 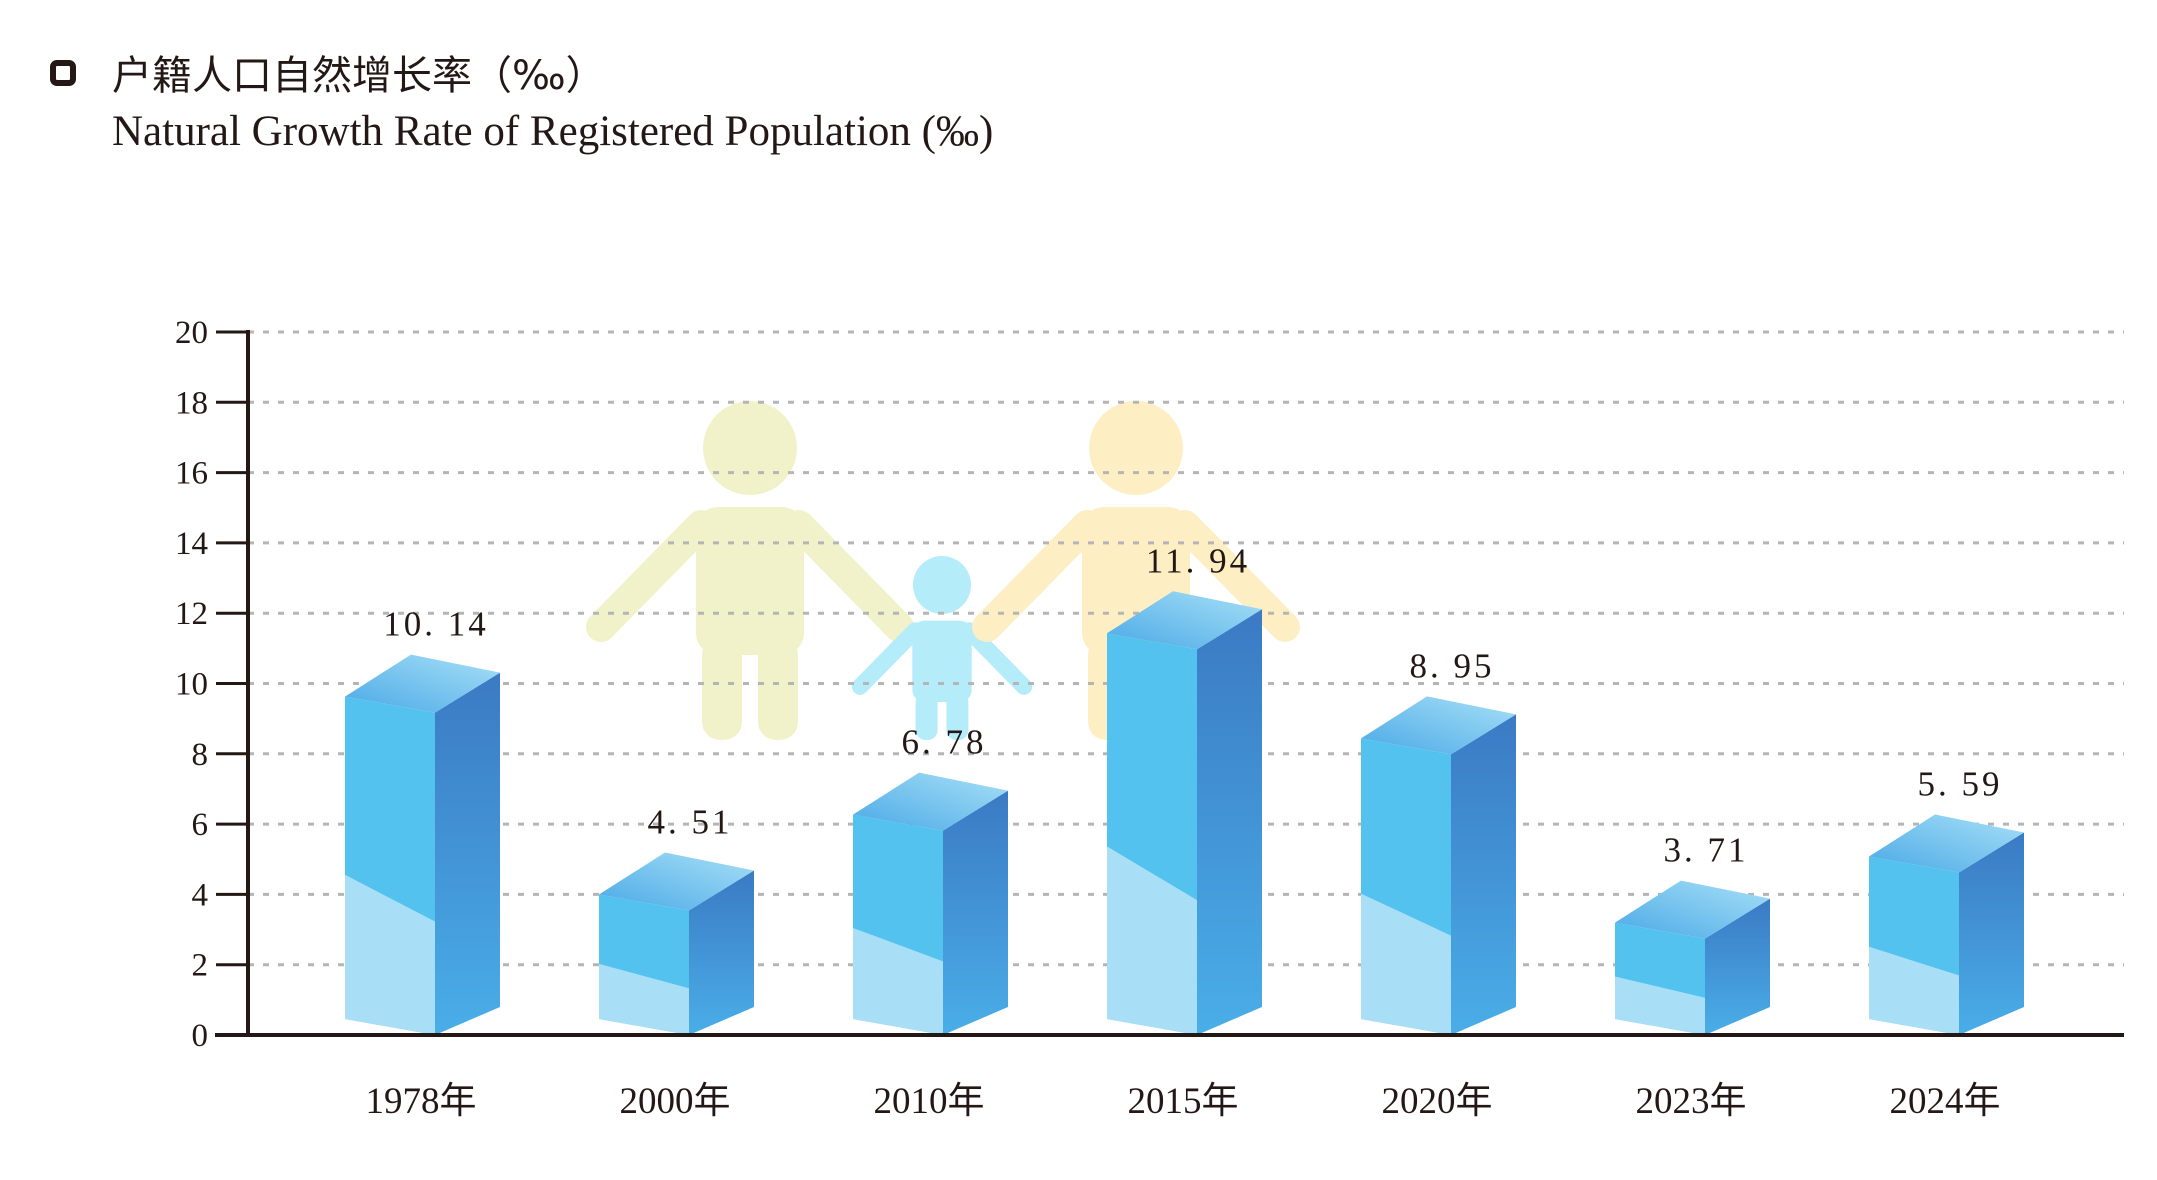 What do you see at coordinates (1706, 850) in the screenshot?
I see `data-label: 3. 71` at bounding box center [1706, 850].